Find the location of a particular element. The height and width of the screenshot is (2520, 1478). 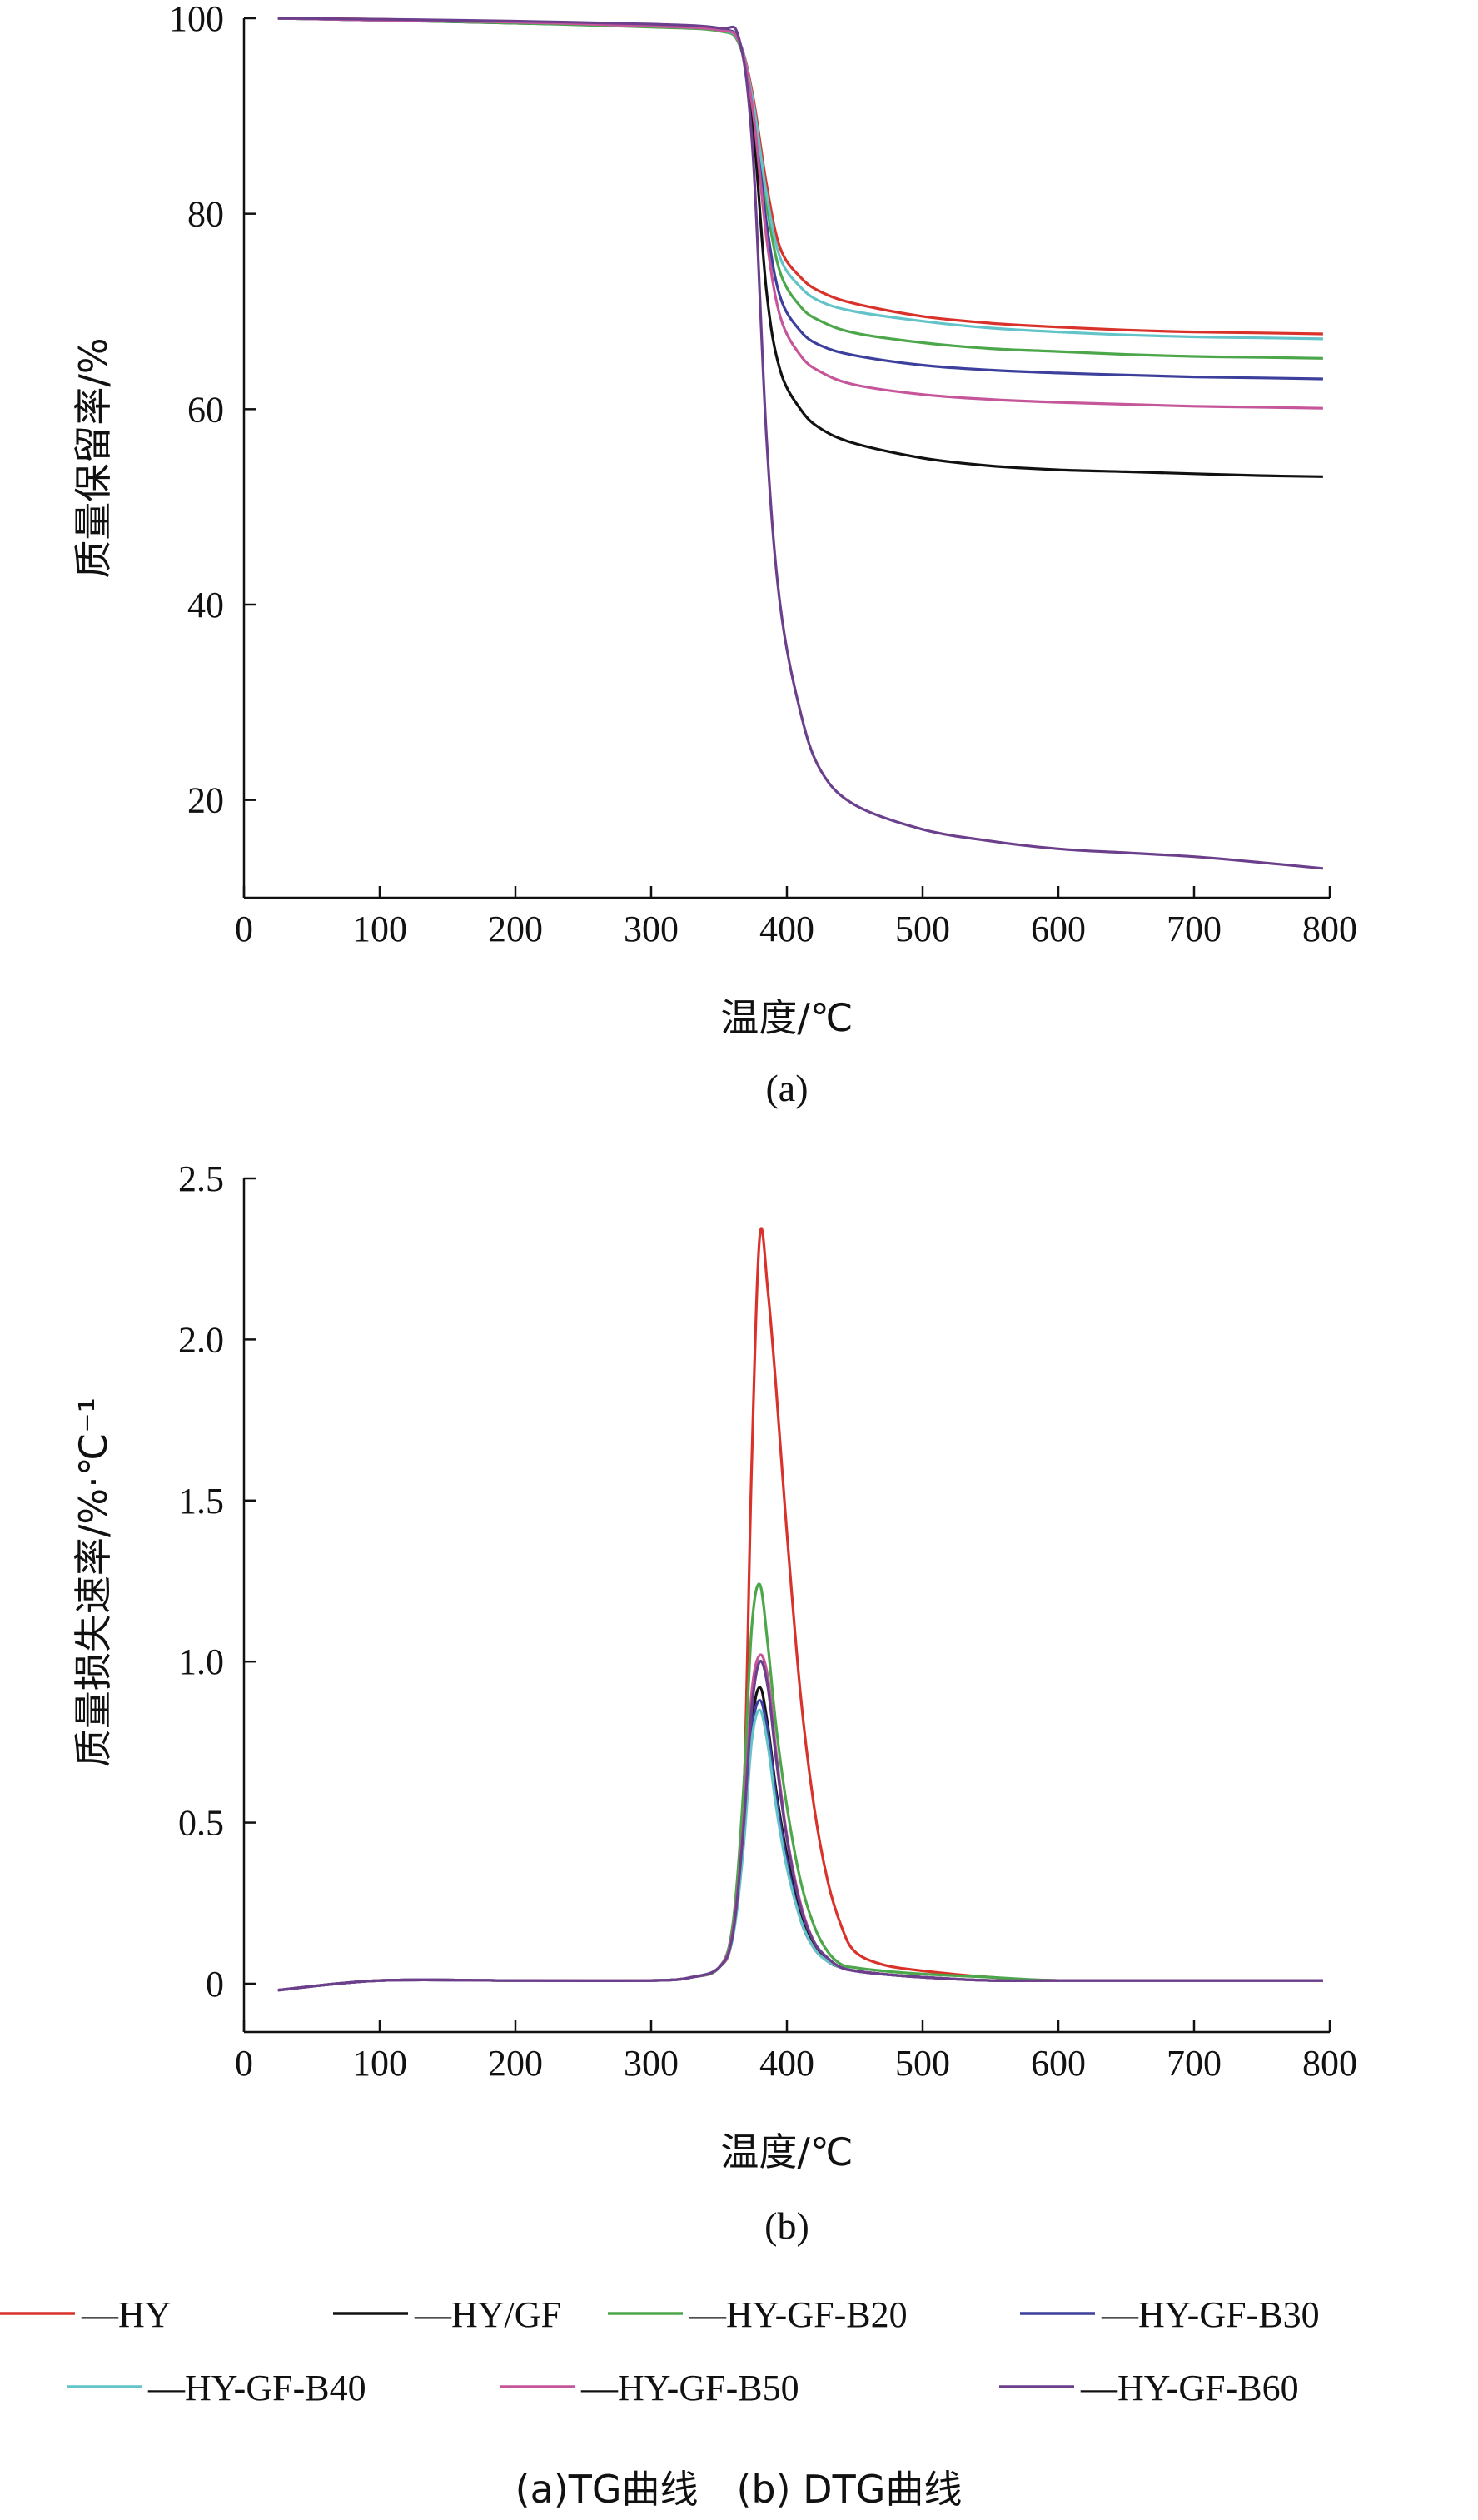

panel-a-x-tick-label: 300 is located at coordinates (651, 929).